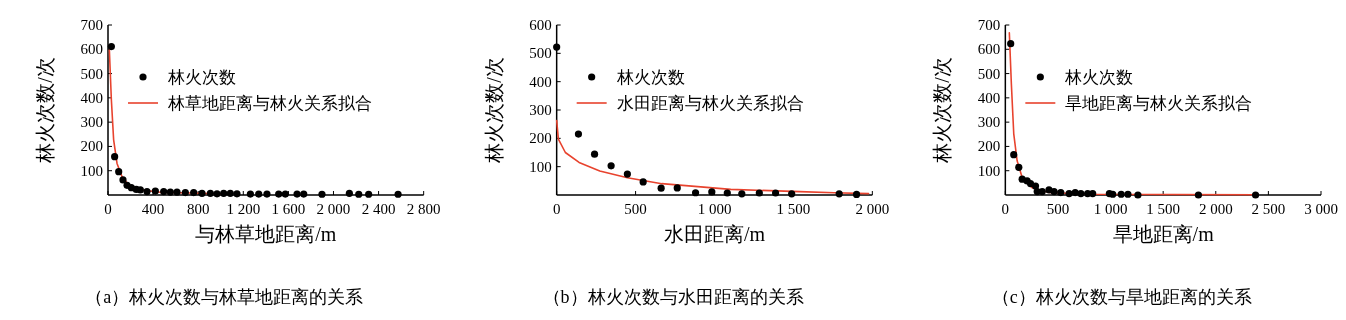 The image size is (1346, 320). What do you see at coordinates (198, 209) in the screenshot?
I see `x-tick-label: 800` at bounding box center [198, 209].